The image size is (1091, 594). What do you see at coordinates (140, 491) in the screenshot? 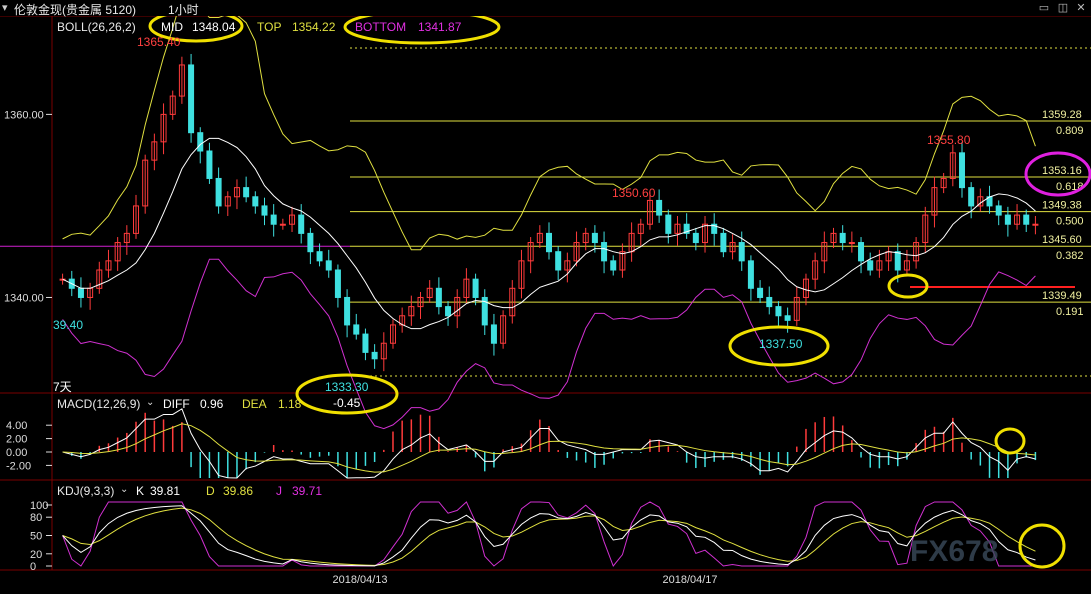
I see `kdj-k-label: K` at bounding box center [140, 491].